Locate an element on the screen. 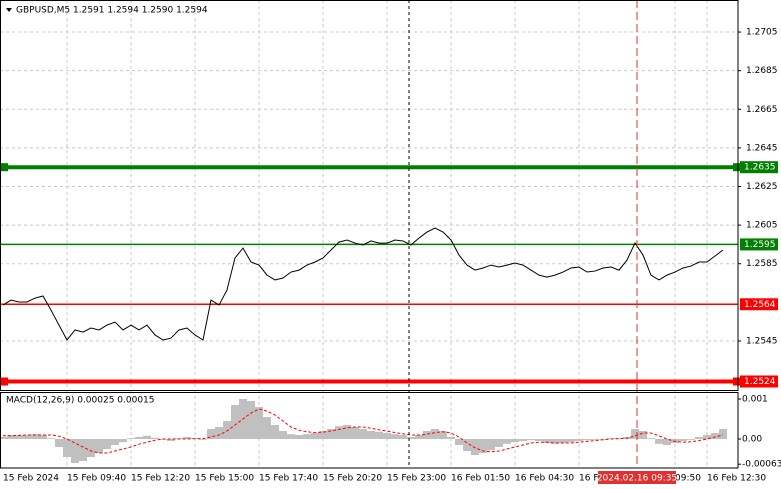 This screenshot has height=489, width=781. crosshair-label: 2024.02.16 09:35 is located at coordinates (637, 479).